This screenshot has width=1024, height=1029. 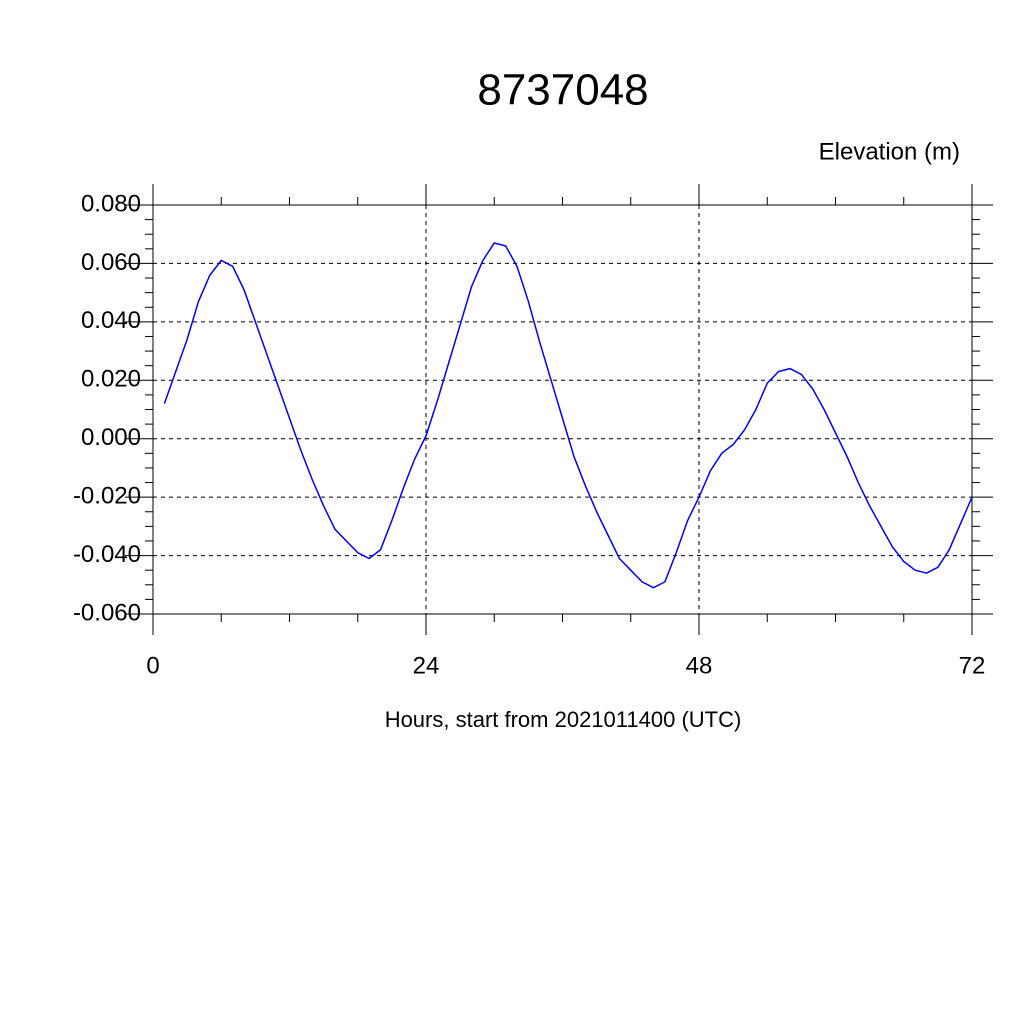 I want to click on x-tick-label: 72, so click(x=972, y=665).